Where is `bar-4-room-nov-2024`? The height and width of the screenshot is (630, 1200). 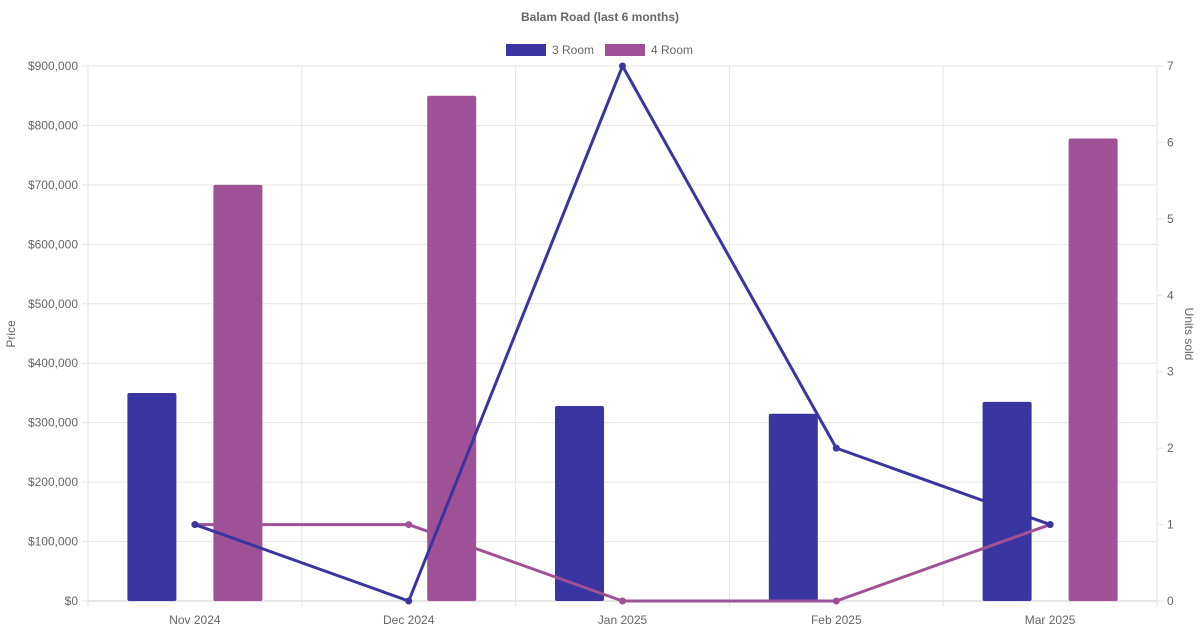
bar-4-room-nov-2024 is located at coordinates (238, 392).